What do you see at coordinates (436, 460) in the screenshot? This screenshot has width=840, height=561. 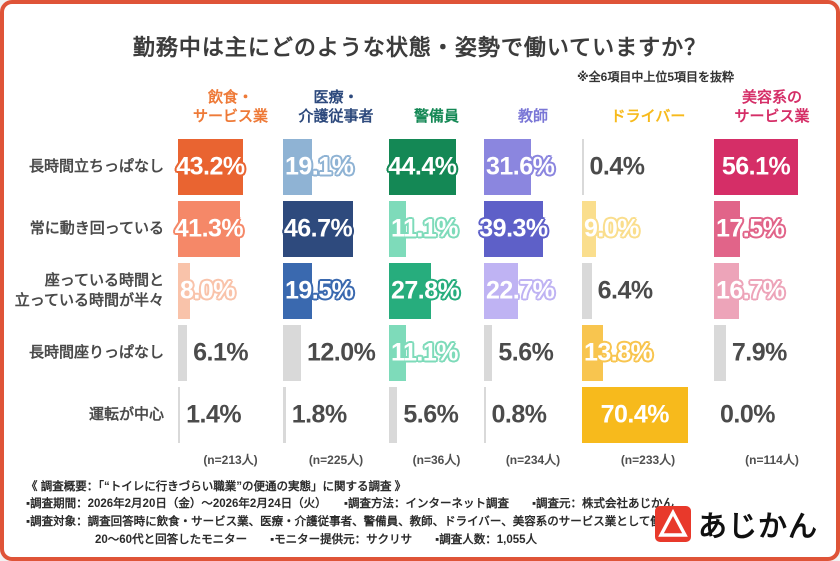 I see `sample-size-label: (n=36人)` at bounding box center [436, 460].